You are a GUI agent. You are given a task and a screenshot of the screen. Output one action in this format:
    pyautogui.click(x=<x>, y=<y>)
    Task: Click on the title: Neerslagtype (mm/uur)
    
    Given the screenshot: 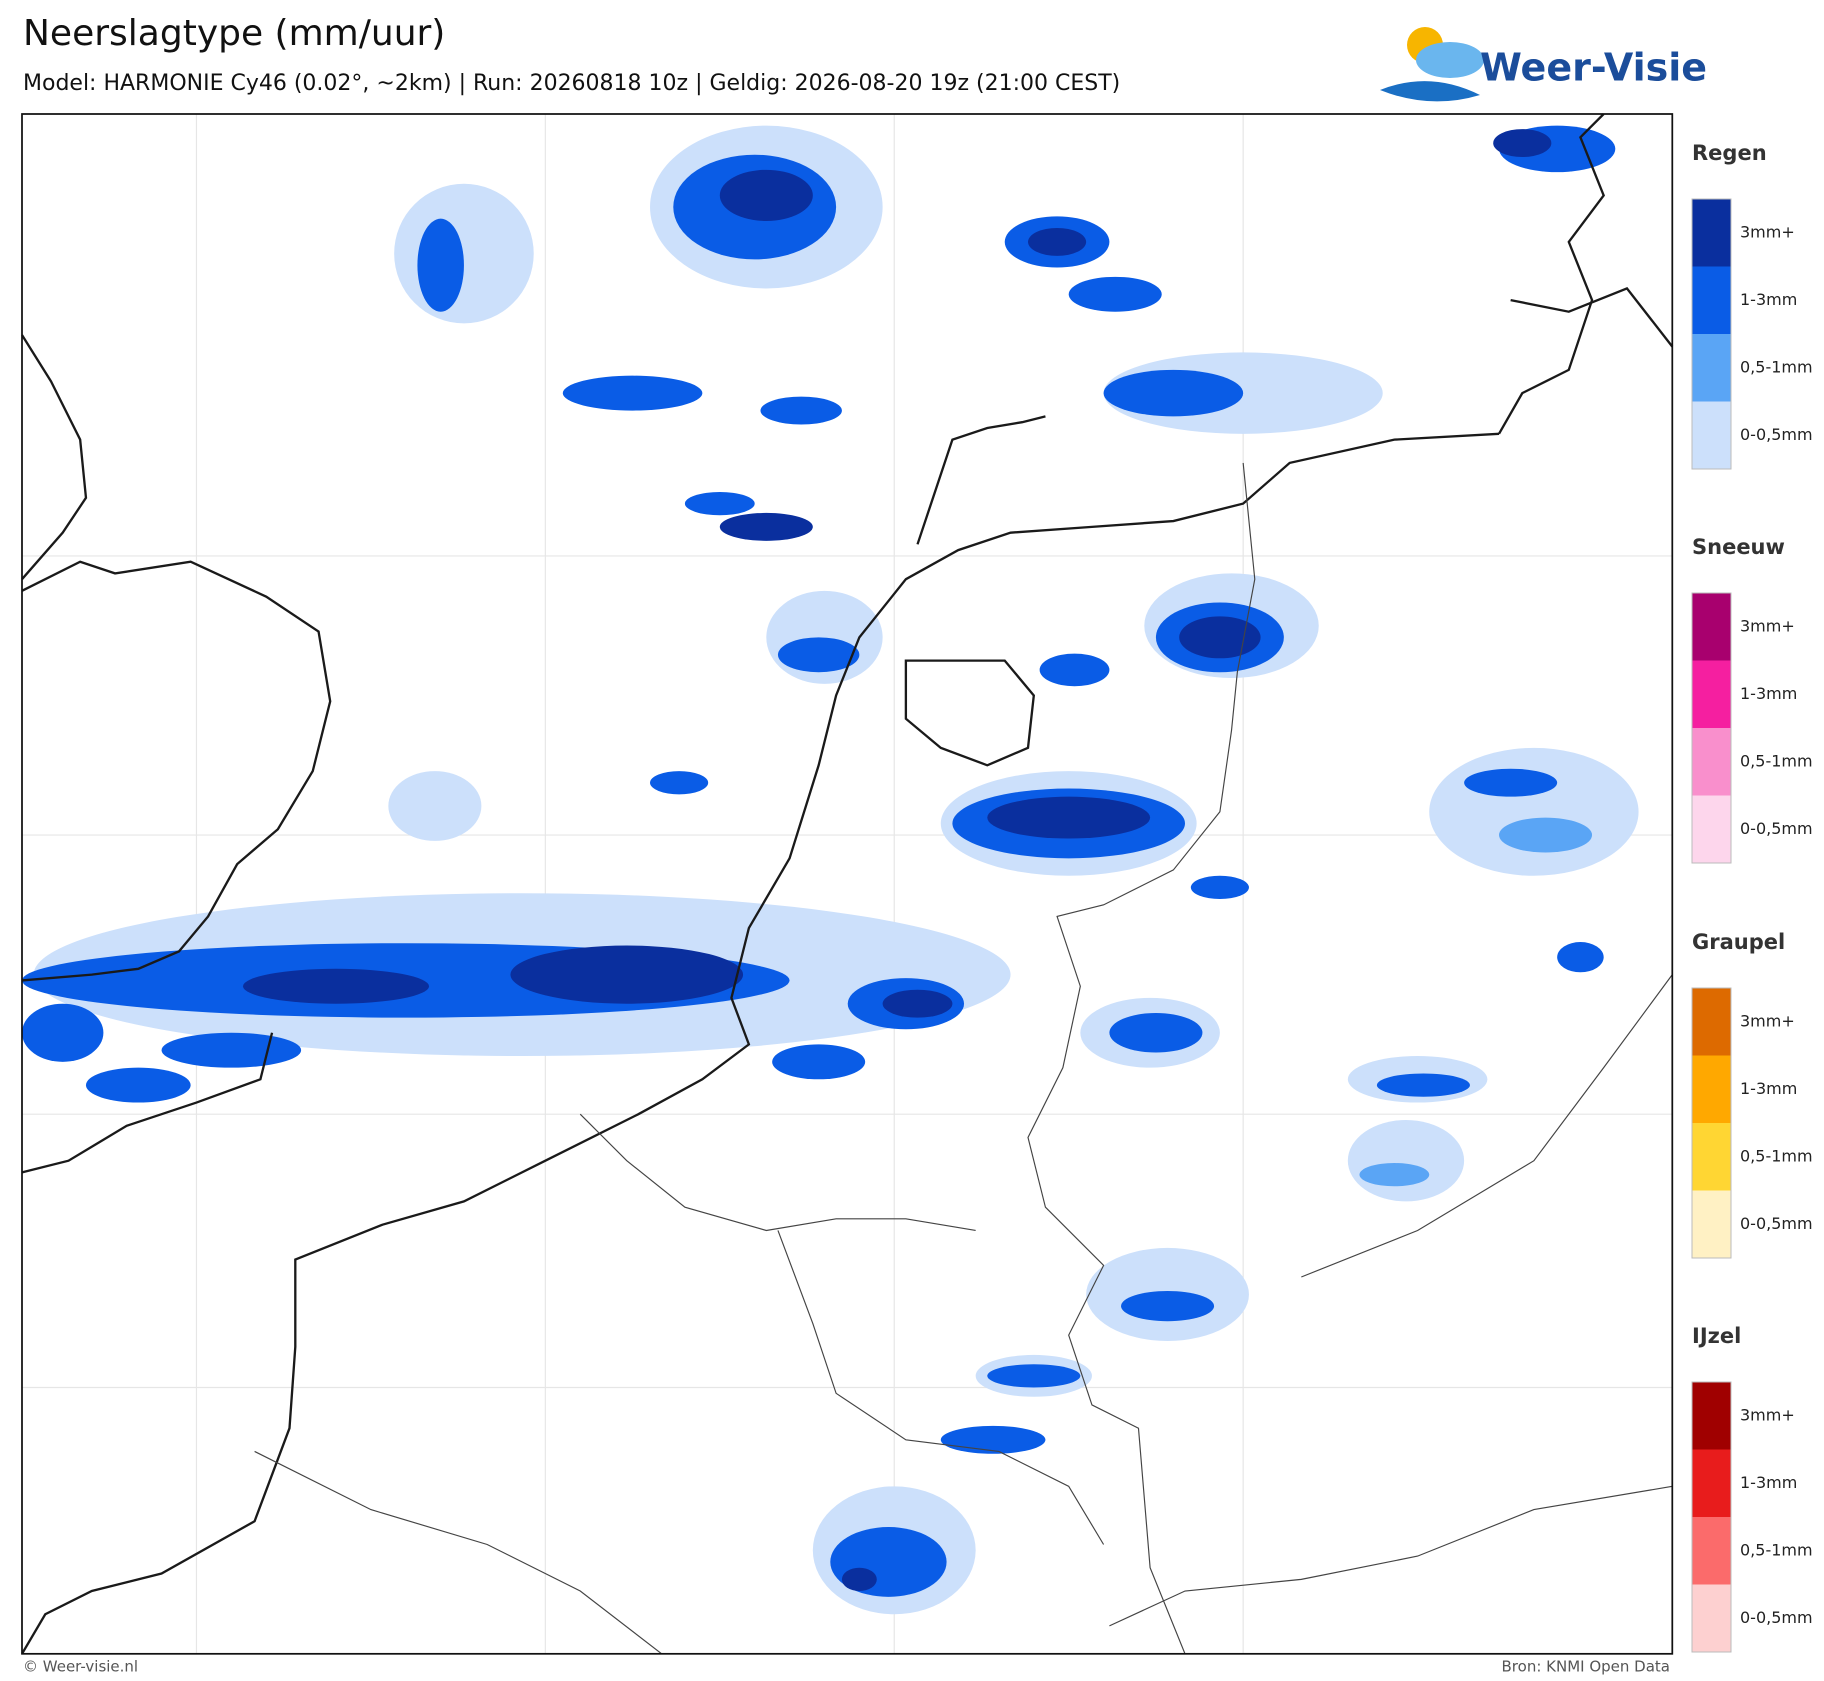 What is the action you would take?
    pyautogui.click(x=234, y=33)
    